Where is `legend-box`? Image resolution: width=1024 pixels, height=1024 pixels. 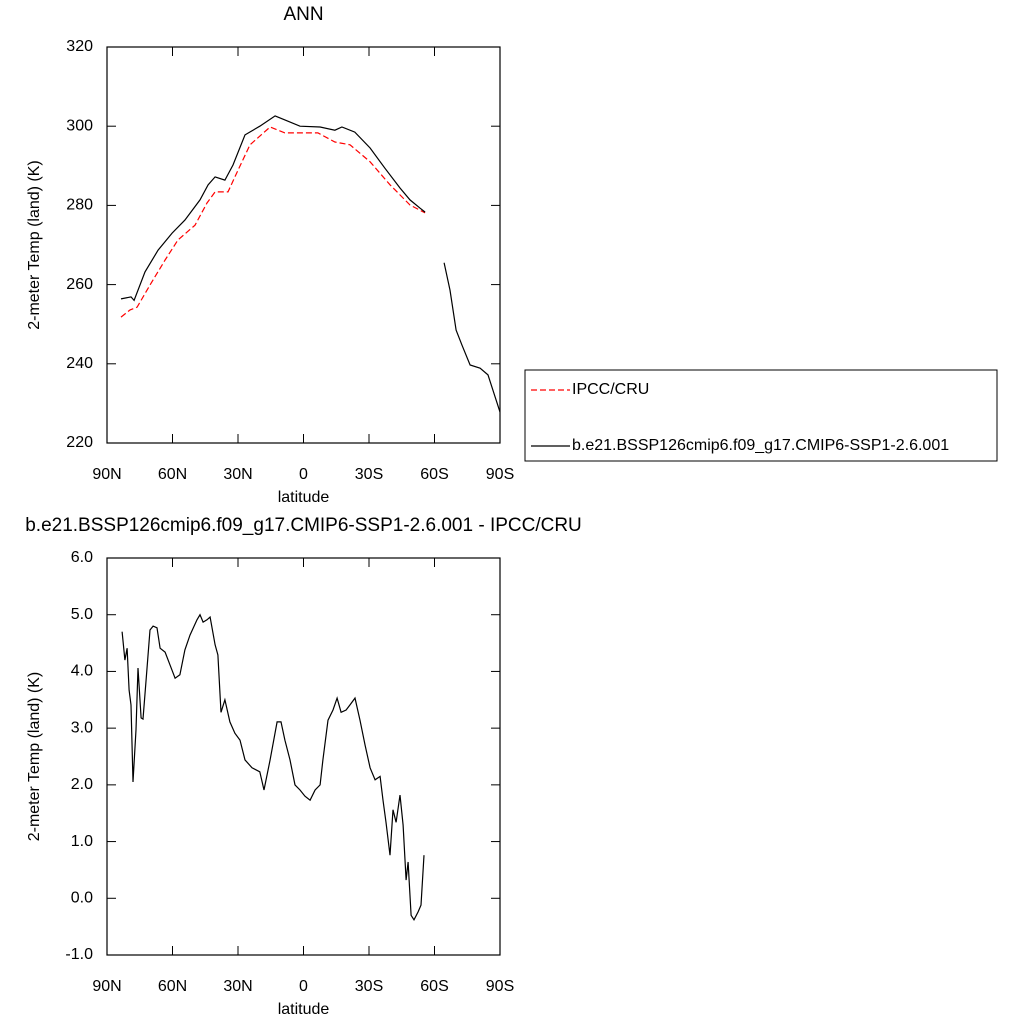
legend-box is located at coordinates (761, 415).